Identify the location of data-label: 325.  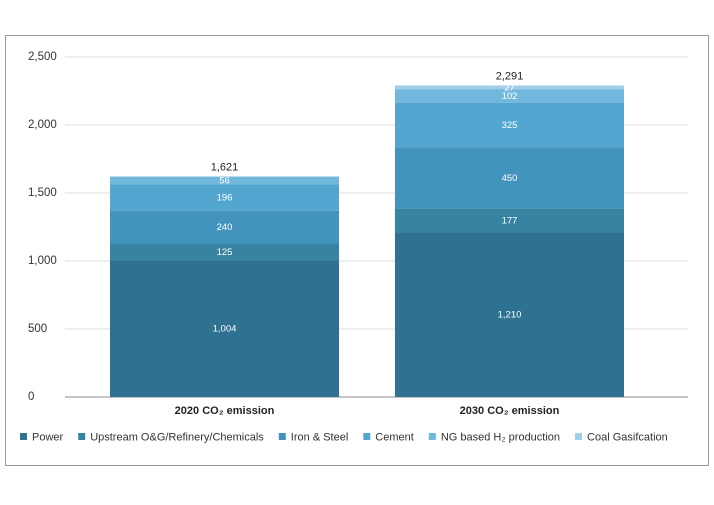
(510, 125).